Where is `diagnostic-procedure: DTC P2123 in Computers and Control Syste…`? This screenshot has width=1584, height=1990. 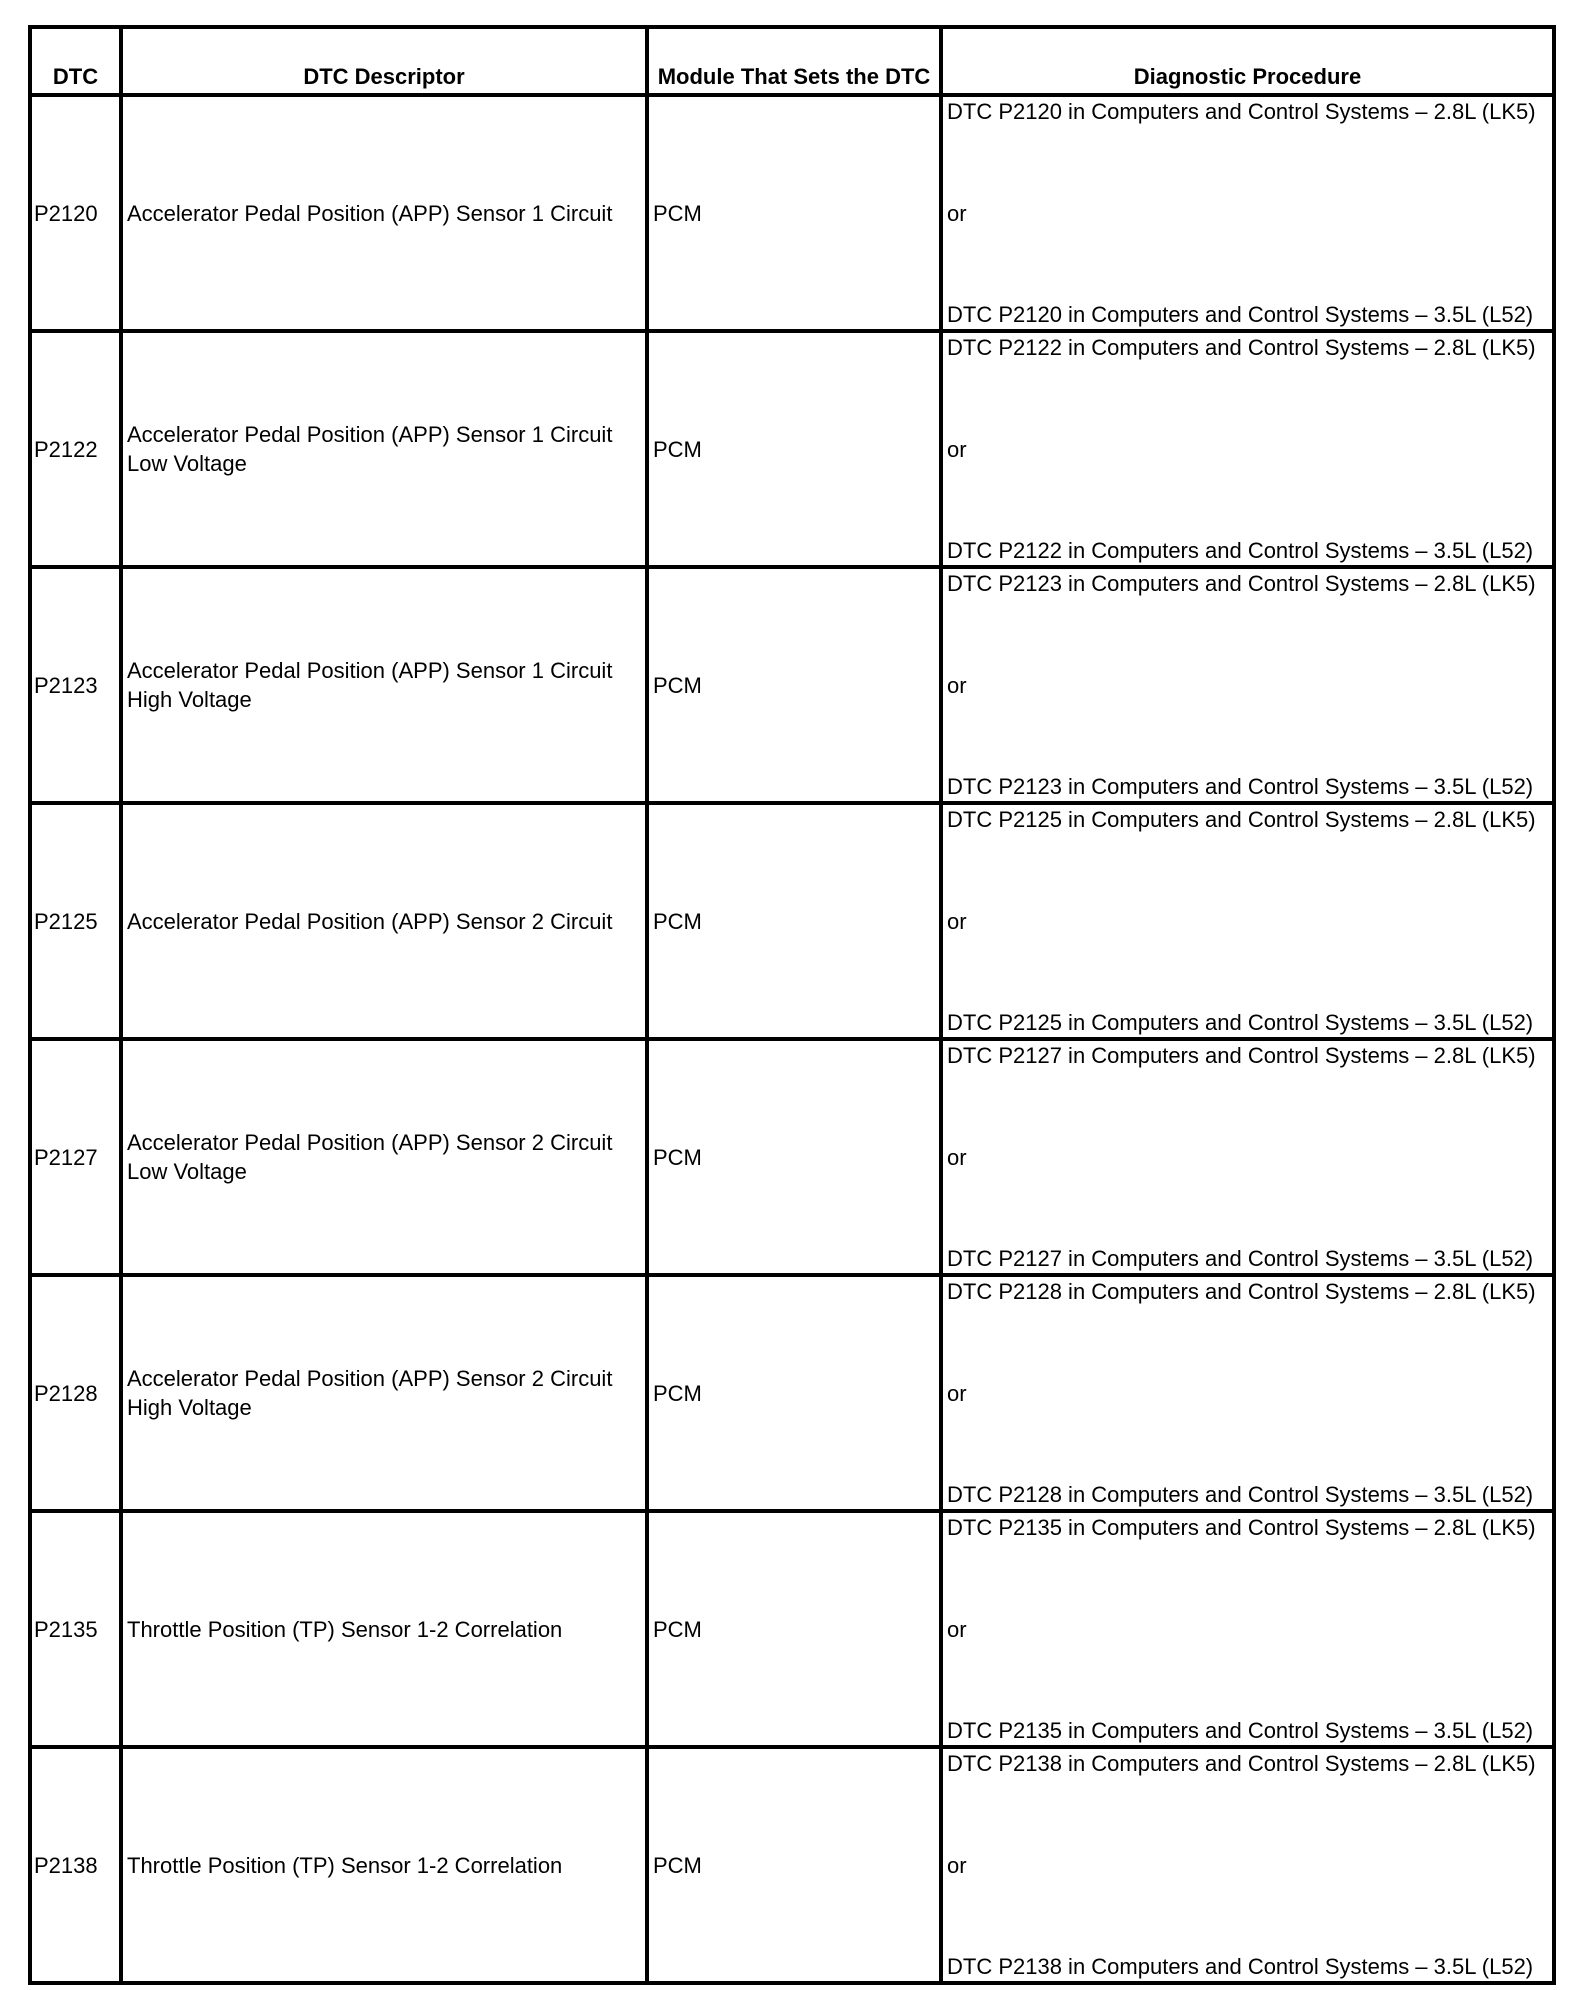 diagnostic-procedure: DTC P2123 in Computers and Control Syste… is located at coordinates (1247, 685).